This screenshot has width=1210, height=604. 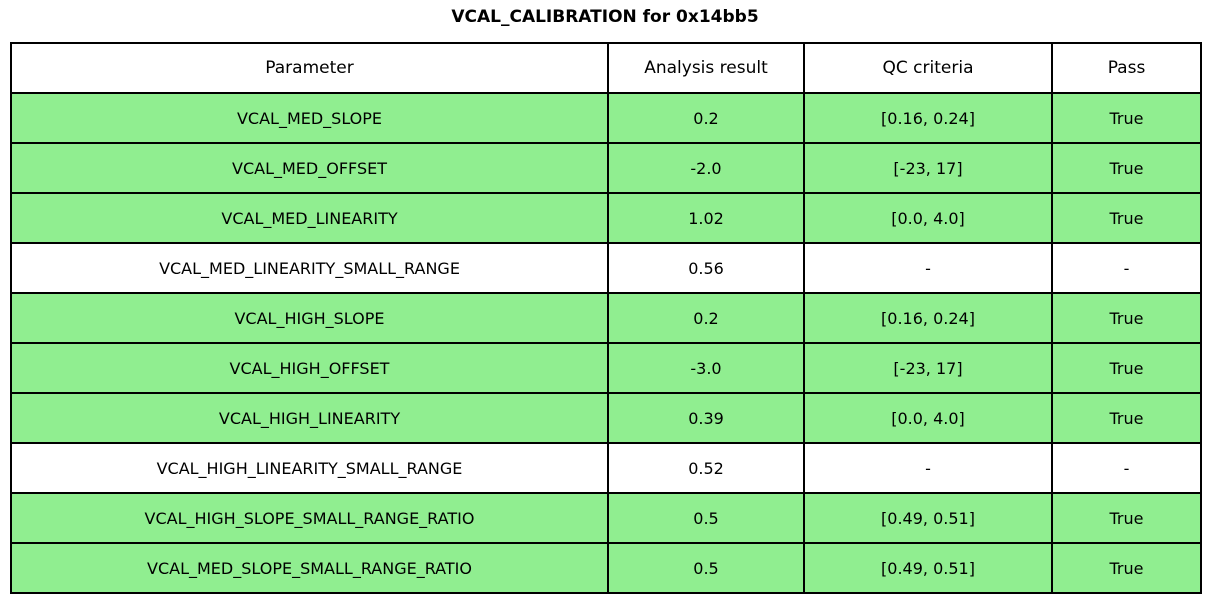 What do you see at coordinates (309, 268) in the screenshot?
I see `cell-parameter: VCAL_MED_LINEARITY_SMALL_RANGE` at bounding box center [309, 268].